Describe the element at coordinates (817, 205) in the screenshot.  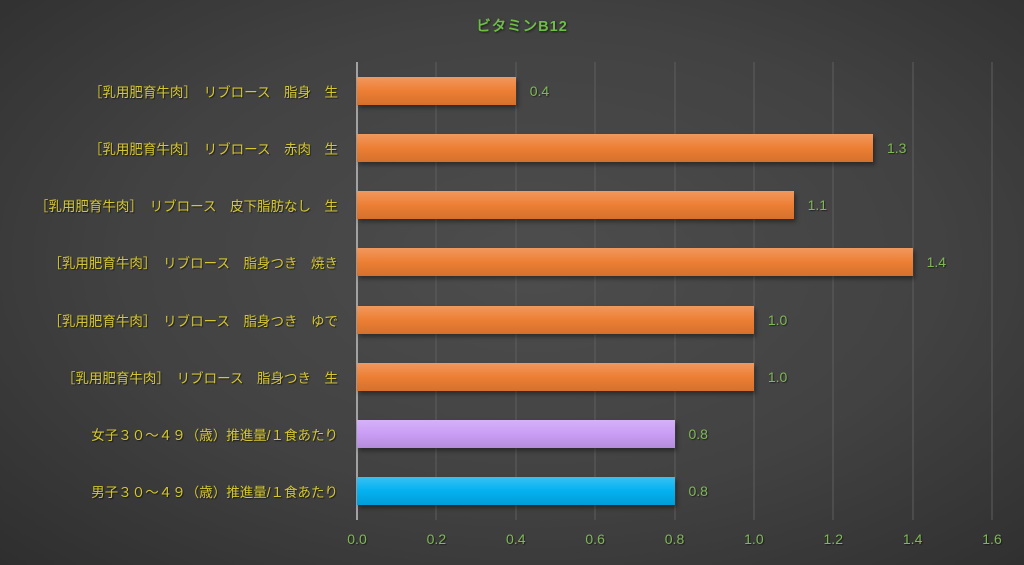
I see `bar-value-label: 1.1` at that location.